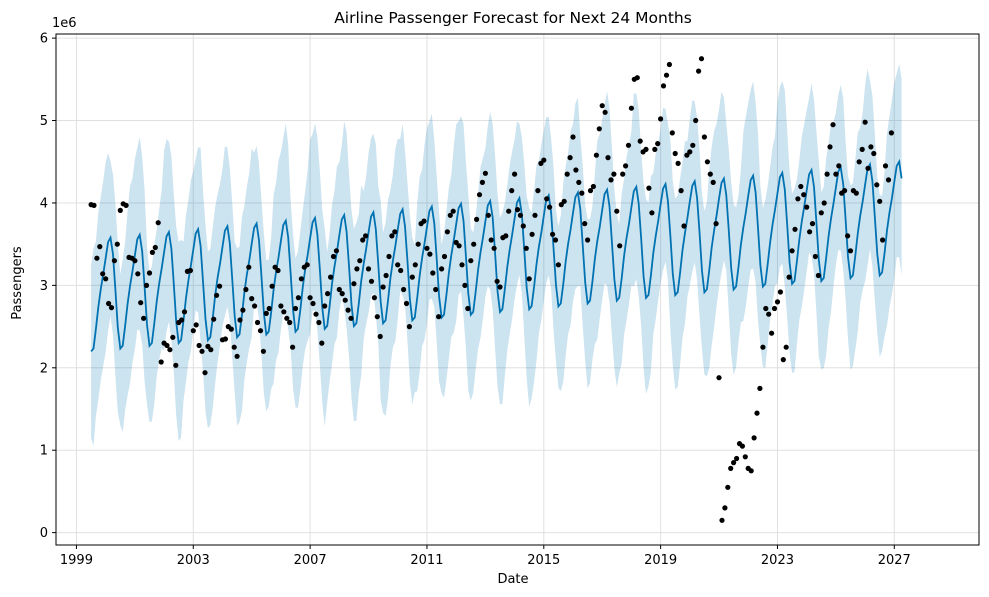 This screenshot has width=989, height=597. Describe the element at coordinates (426, 560) in the screenshot. I see `x-tick-label: 2011` at that location.